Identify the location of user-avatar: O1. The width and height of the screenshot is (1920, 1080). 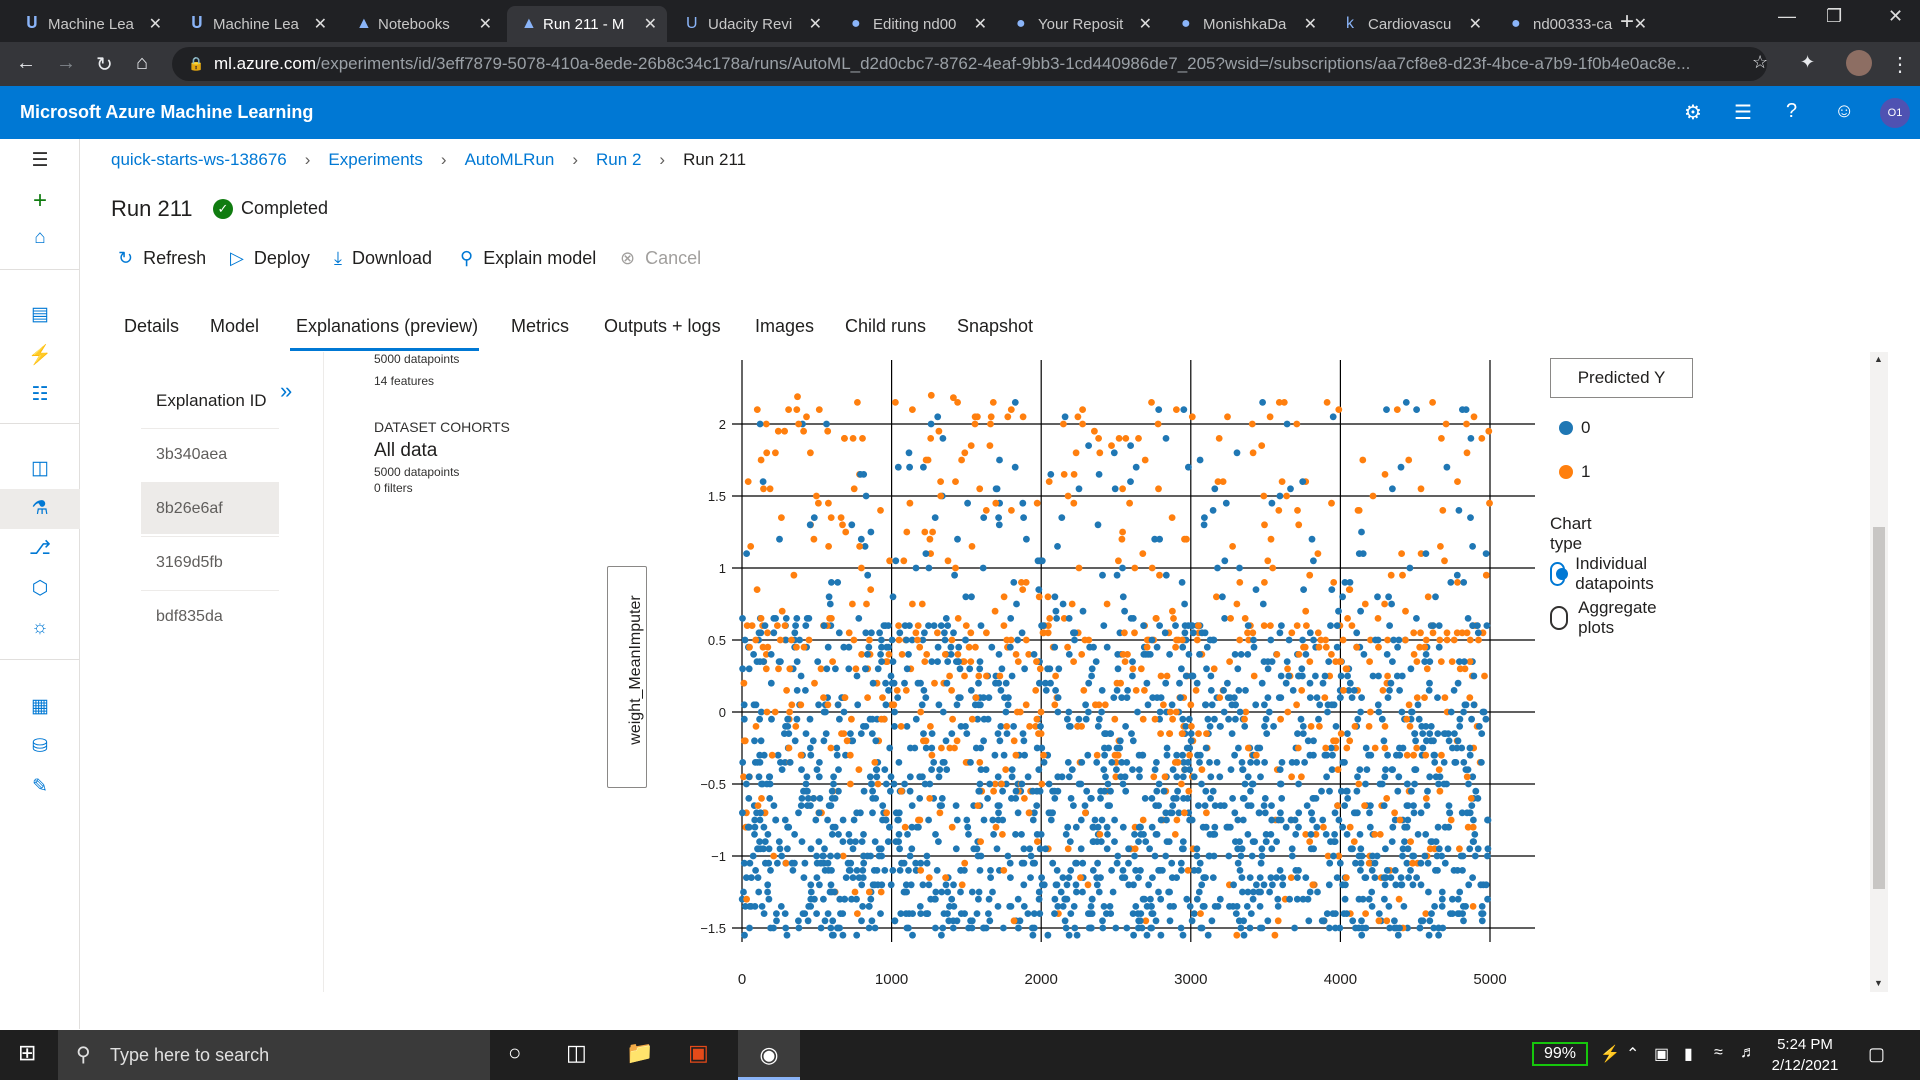
(1895, 113).